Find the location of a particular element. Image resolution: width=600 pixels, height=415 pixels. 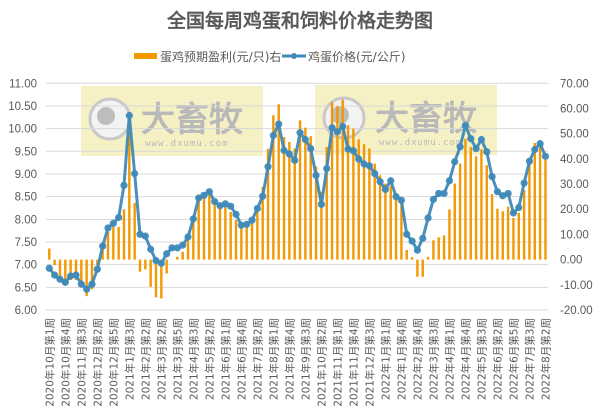

x-axis-tick: 2022年6月第2周 is located at coordinates (497, 359).